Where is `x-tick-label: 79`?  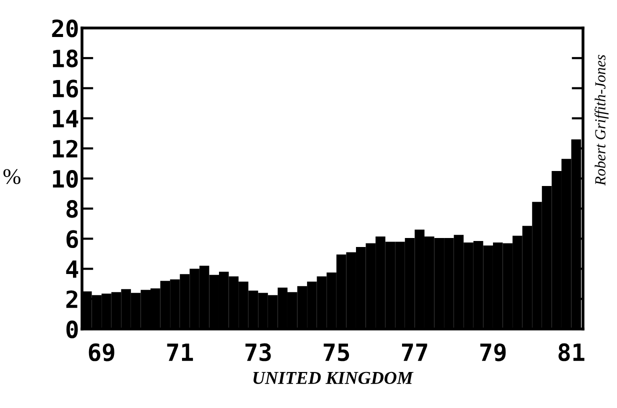 x-tick-label: 79 is located at coordinates (493, 352).